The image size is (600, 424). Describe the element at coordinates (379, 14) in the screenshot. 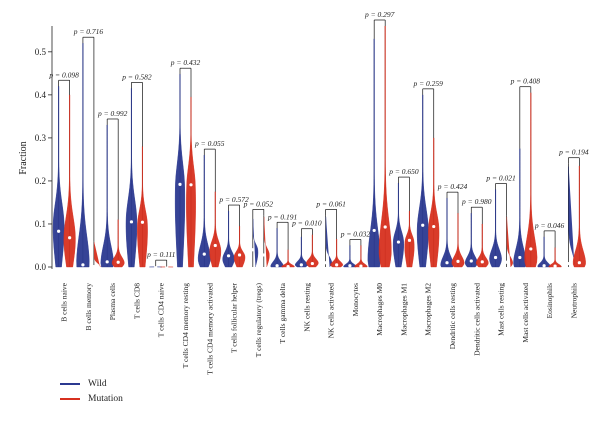

I see `p-value-label: p = 0.297` at that location.